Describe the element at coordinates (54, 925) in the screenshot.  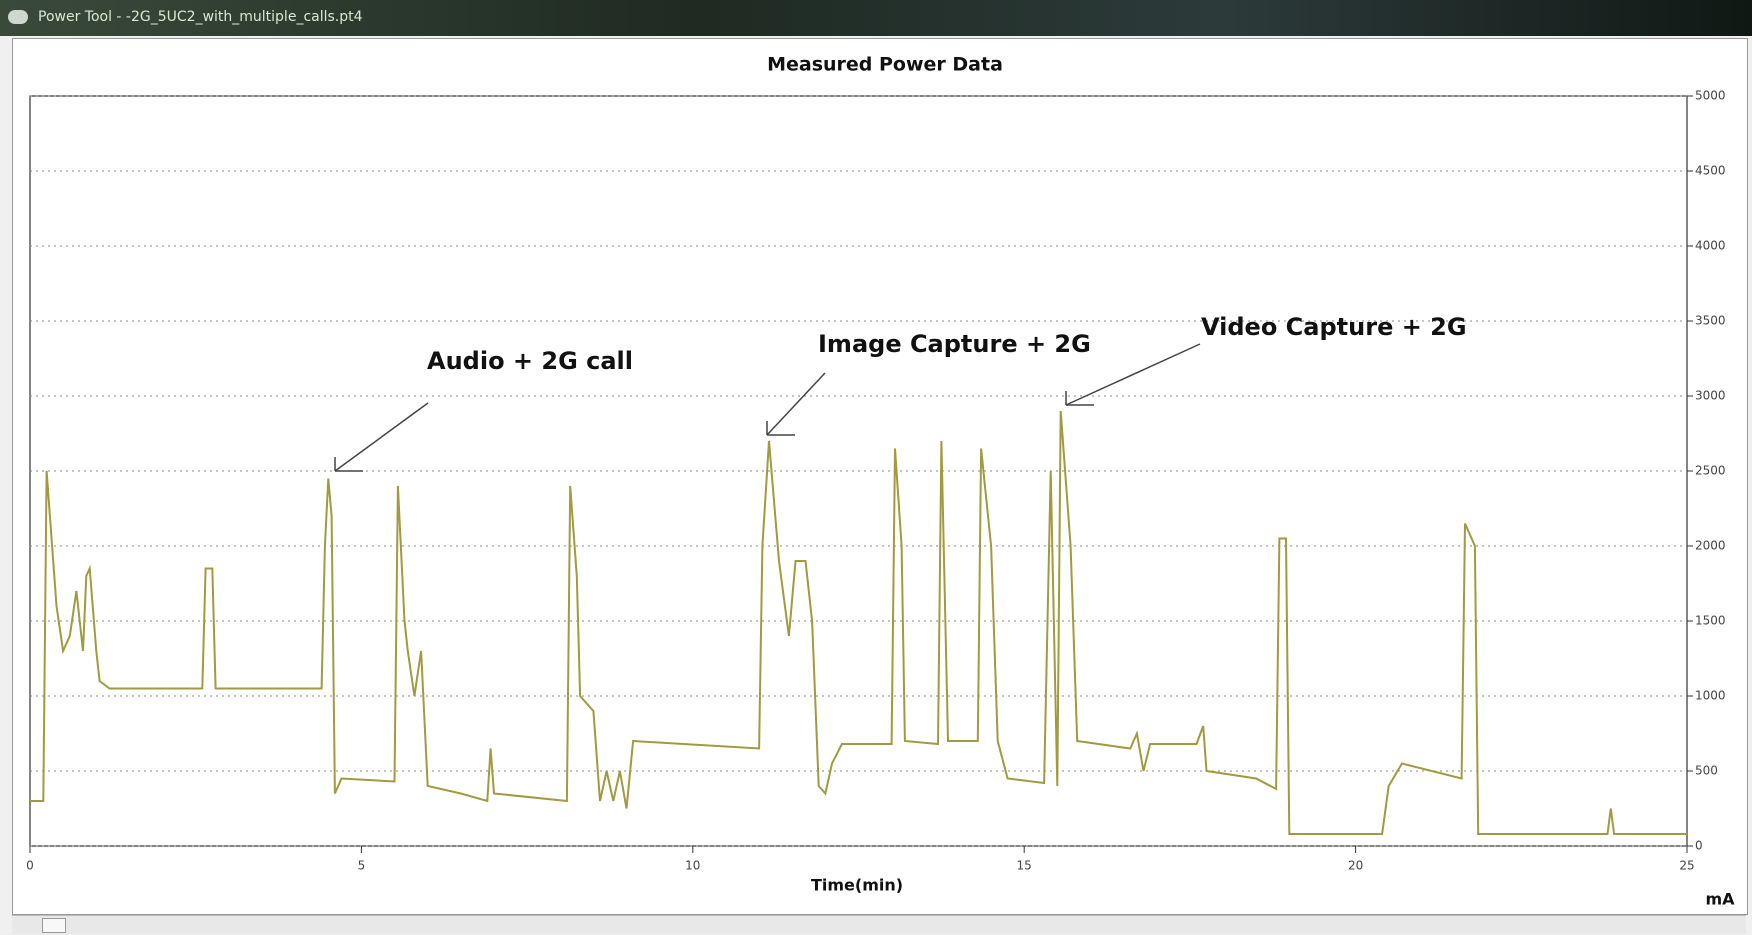
I see `scroll-thumb` at that location.